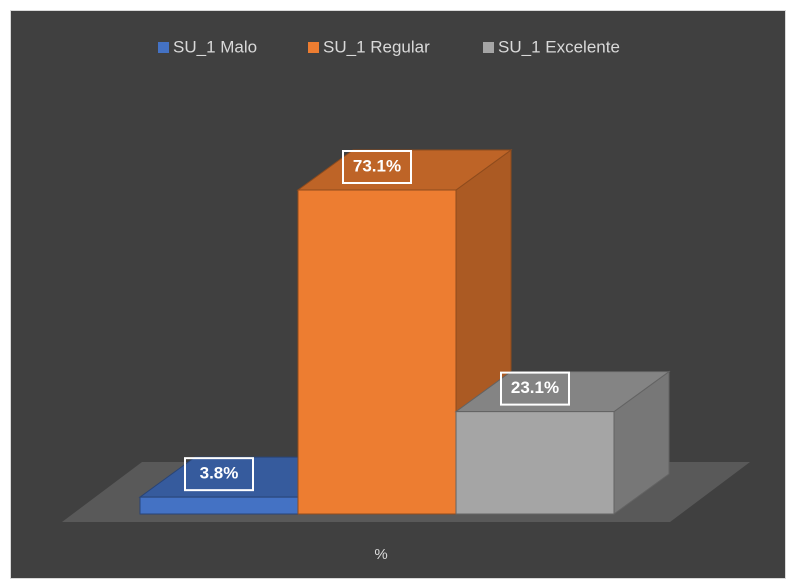 The width and height of the screenshot is (797, 582). Describe the element at coordinates (380, 554) in the screenshot. I see `x-tick-label: %` at that location.